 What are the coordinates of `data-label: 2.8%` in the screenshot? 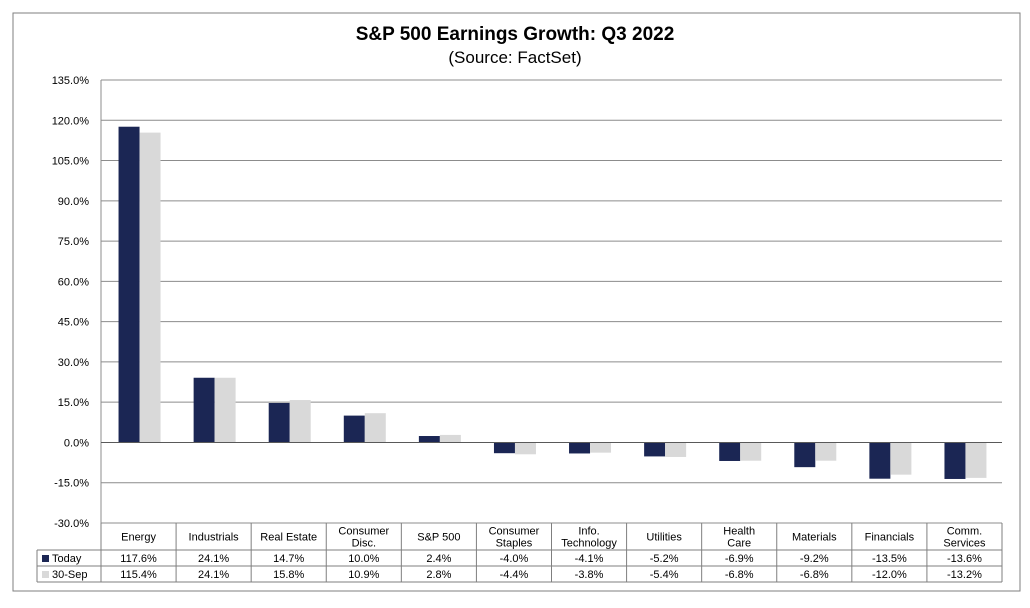 It's located at (438, 575).